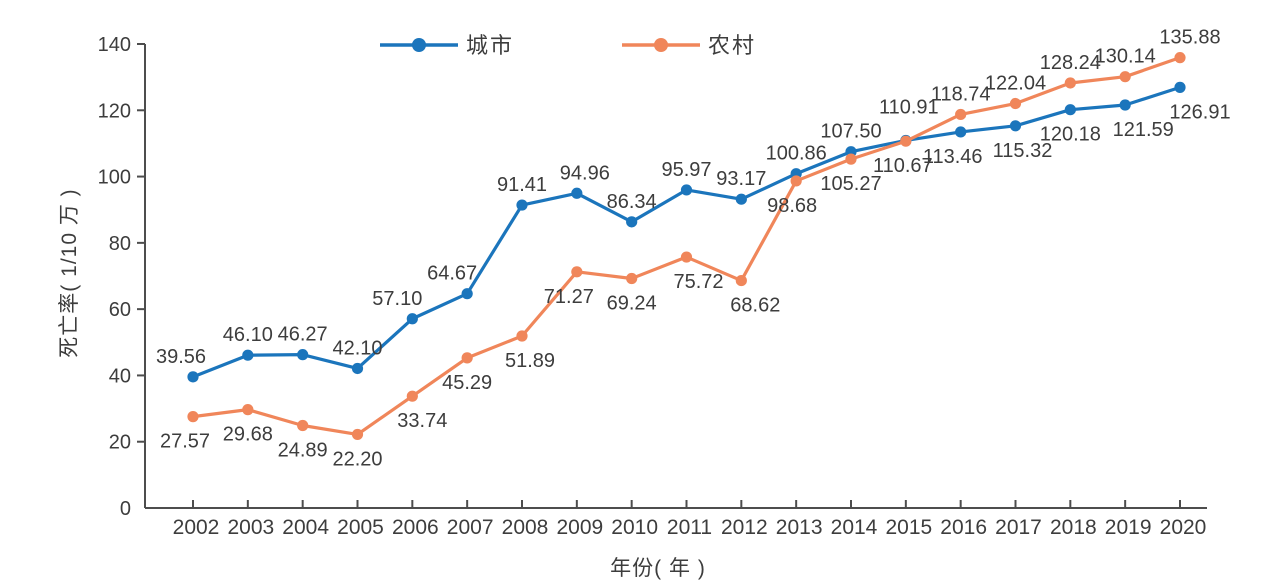 The height and width of the screenshot is (586, 1267). Describe the element at coordinates (1189, 38) in the screenshot. I see `value-label: 135.88` at that location.